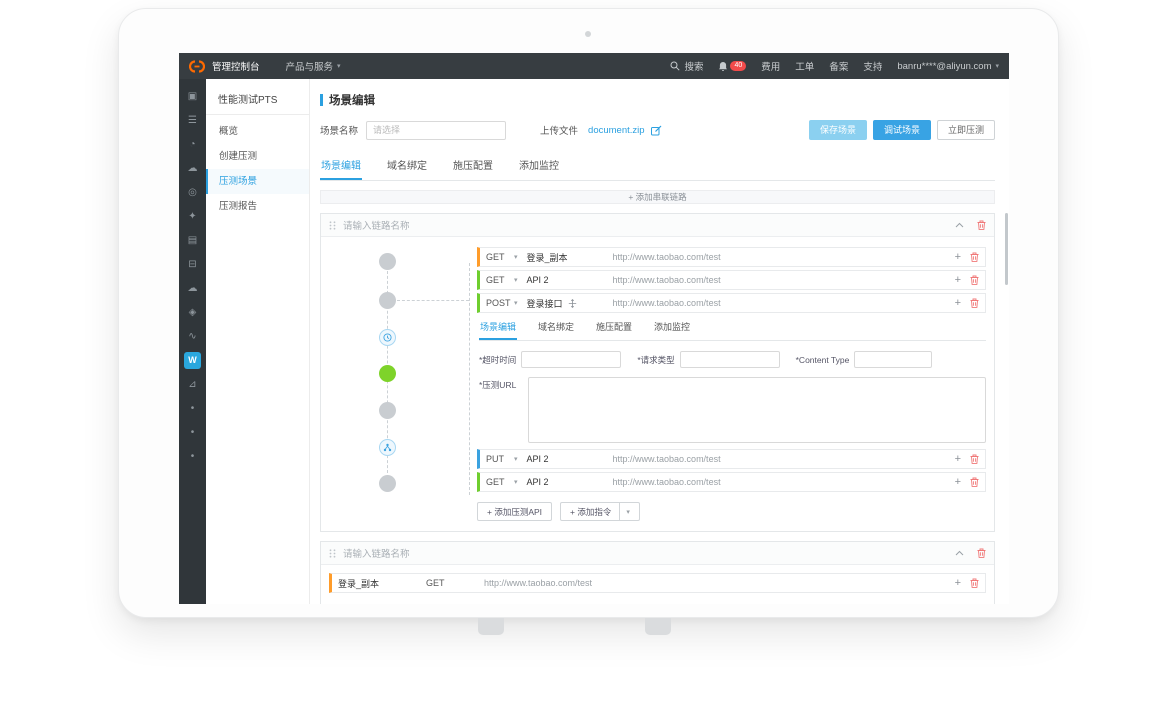 This screenshot has width=1176, height=704. What do you see at coordinates (686, 66) in the screenshot?
I see `search-button: 搜索` at bounding box center [686, 66].